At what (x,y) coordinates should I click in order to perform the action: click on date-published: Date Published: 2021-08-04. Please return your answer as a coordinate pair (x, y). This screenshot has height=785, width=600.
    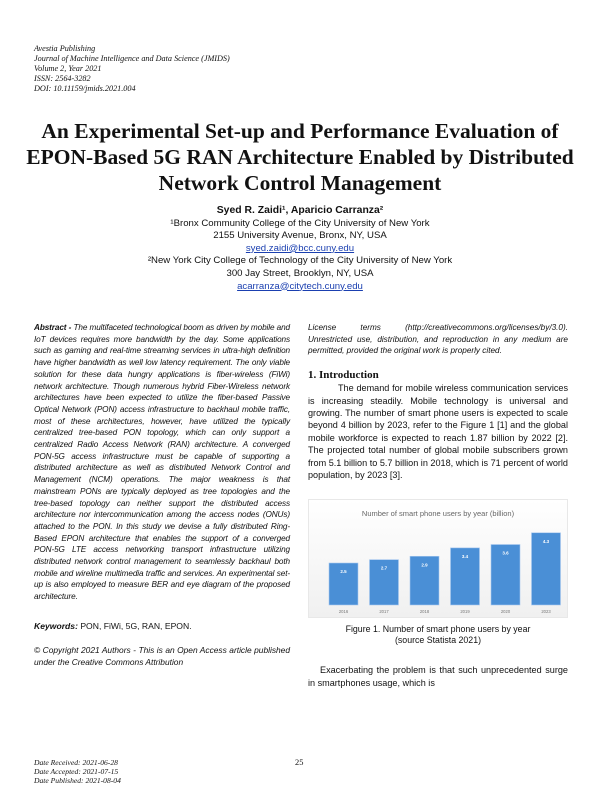
    Looking at the image, I should click on (77, 780).